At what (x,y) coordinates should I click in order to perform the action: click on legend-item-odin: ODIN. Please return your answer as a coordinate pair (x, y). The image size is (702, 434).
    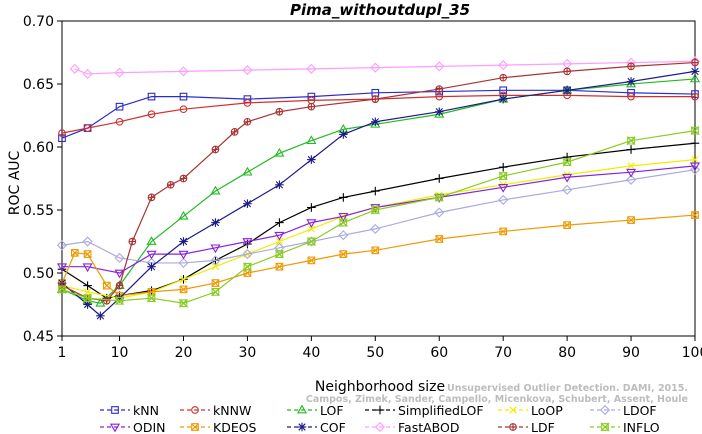
    Looking at the image, I should click on (133, 427).